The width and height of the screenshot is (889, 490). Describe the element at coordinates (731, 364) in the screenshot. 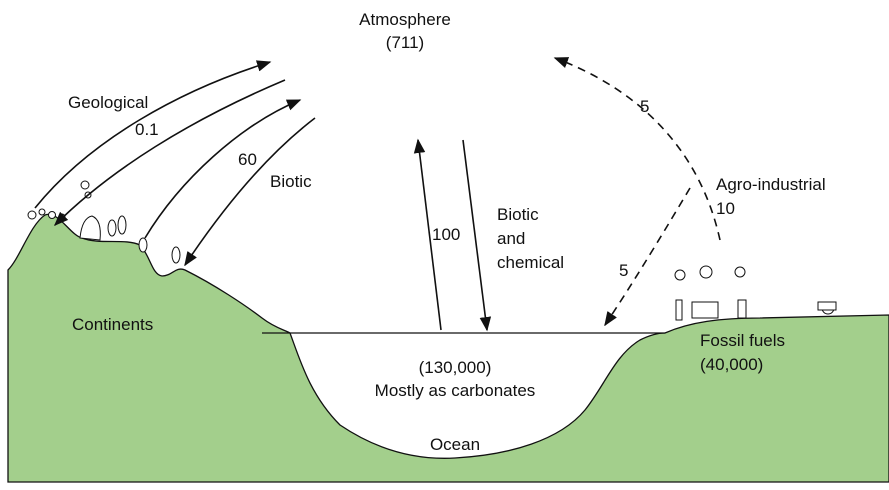

I see `fossil-amount: (40,000)` at that location.